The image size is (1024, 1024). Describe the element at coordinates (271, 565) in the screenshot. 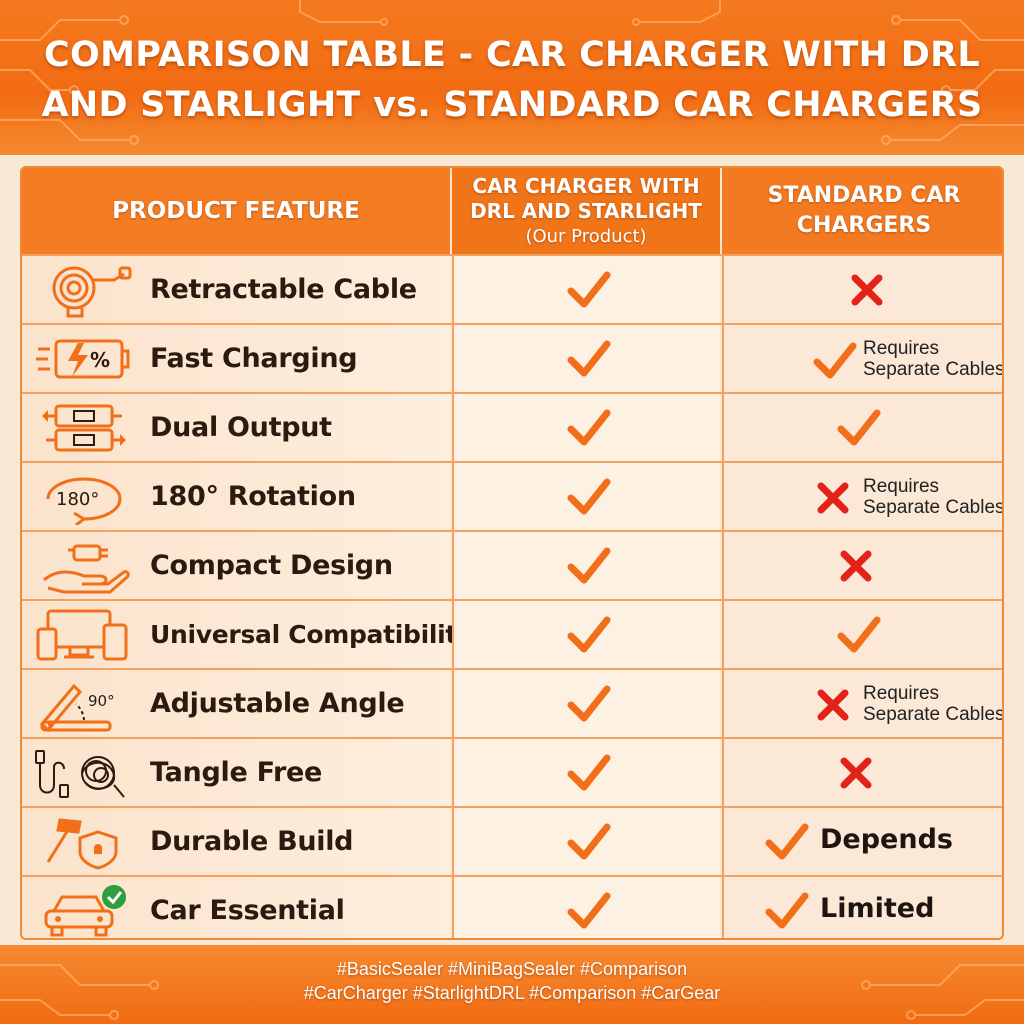

I see `feature-label: Compact Design` at that location.